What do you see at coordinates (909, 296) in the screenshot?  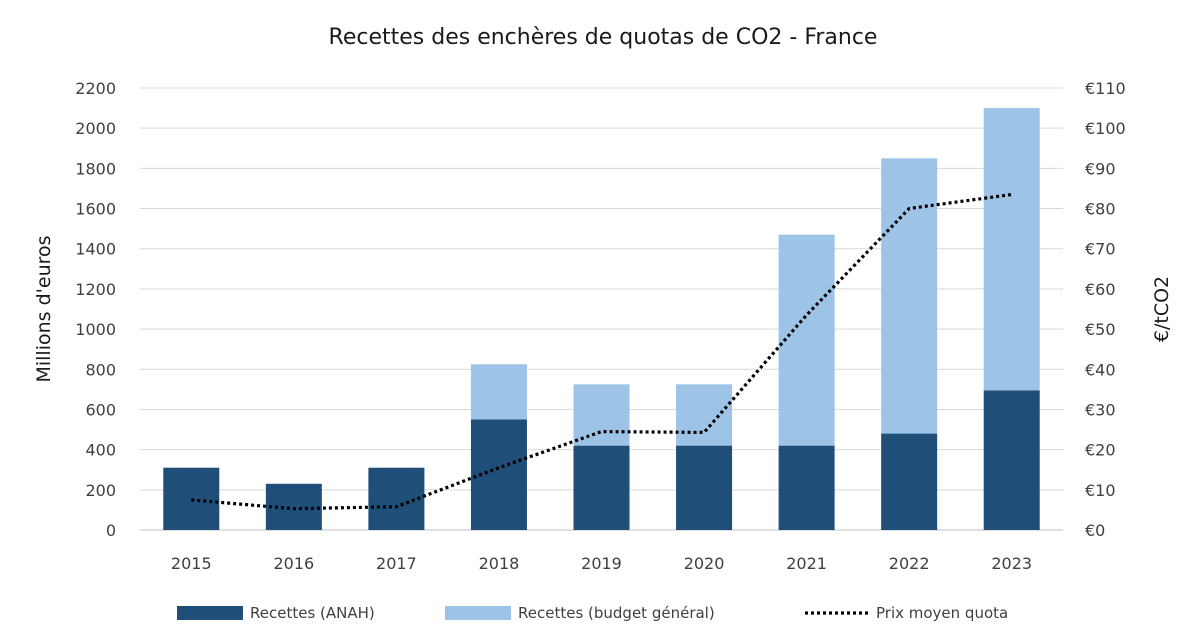 I see `bar-budget-2022` at bounding box center [909, 296].